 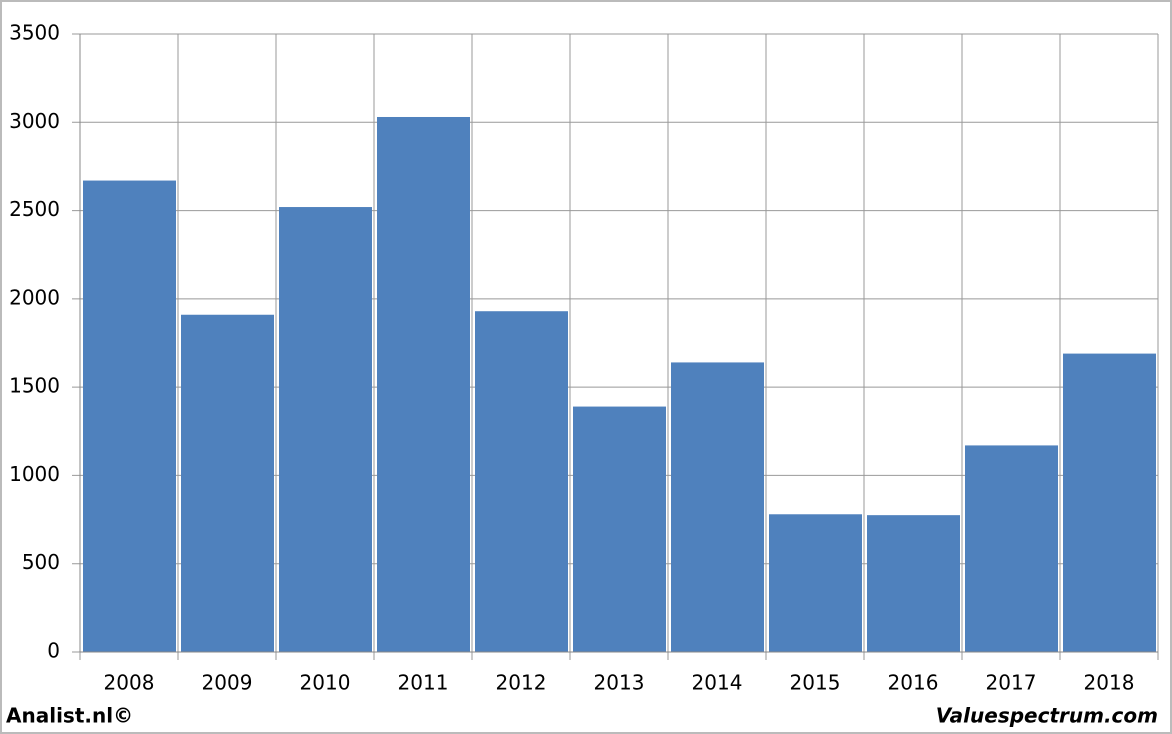 What do you see at coordinates (913, 683) in the screenshot?
I see `x-tick-label: 2016` at bounding box center [913, 683].